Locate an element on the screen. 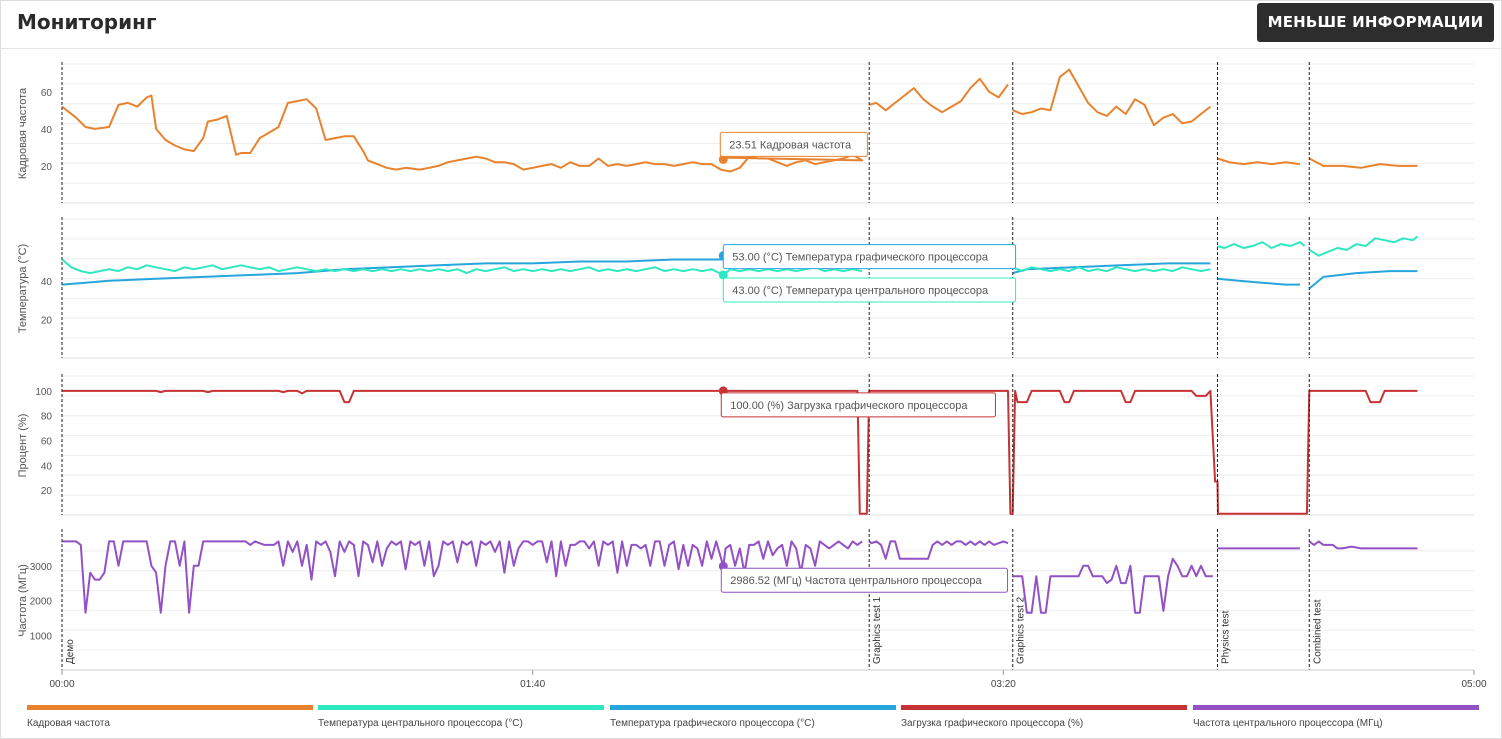  page-title: Мониторинг is located at coordinates (87, 22).